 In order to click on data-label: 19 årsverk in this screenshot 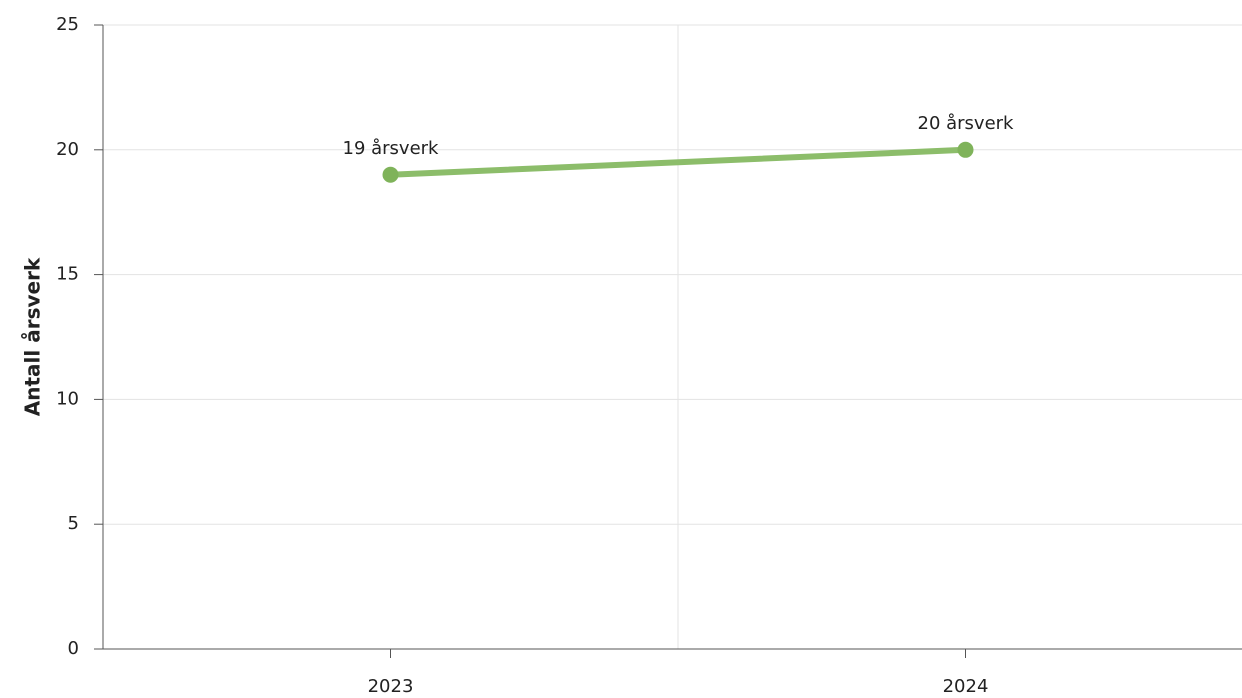, I will do `click(391, 148)`.